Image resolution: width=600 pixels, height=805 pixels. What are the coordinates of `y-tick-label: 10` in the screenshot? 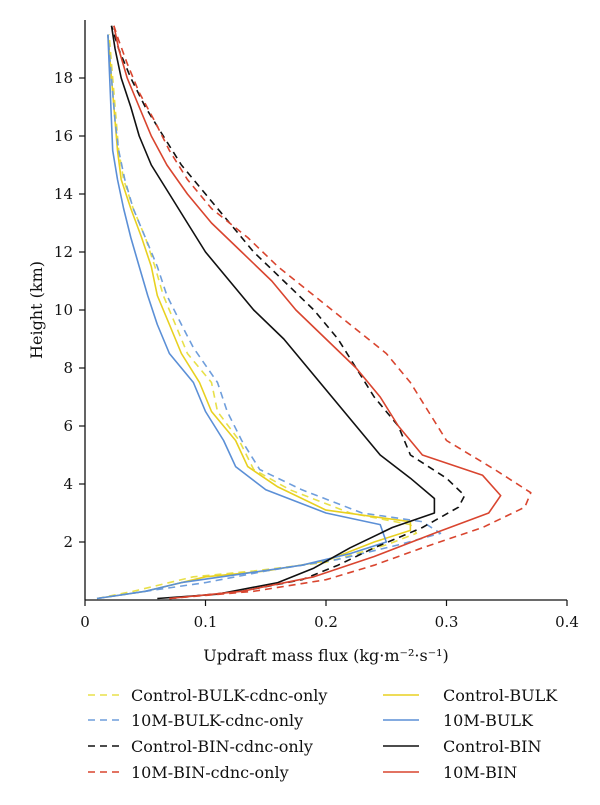 It's located at (63, 310).